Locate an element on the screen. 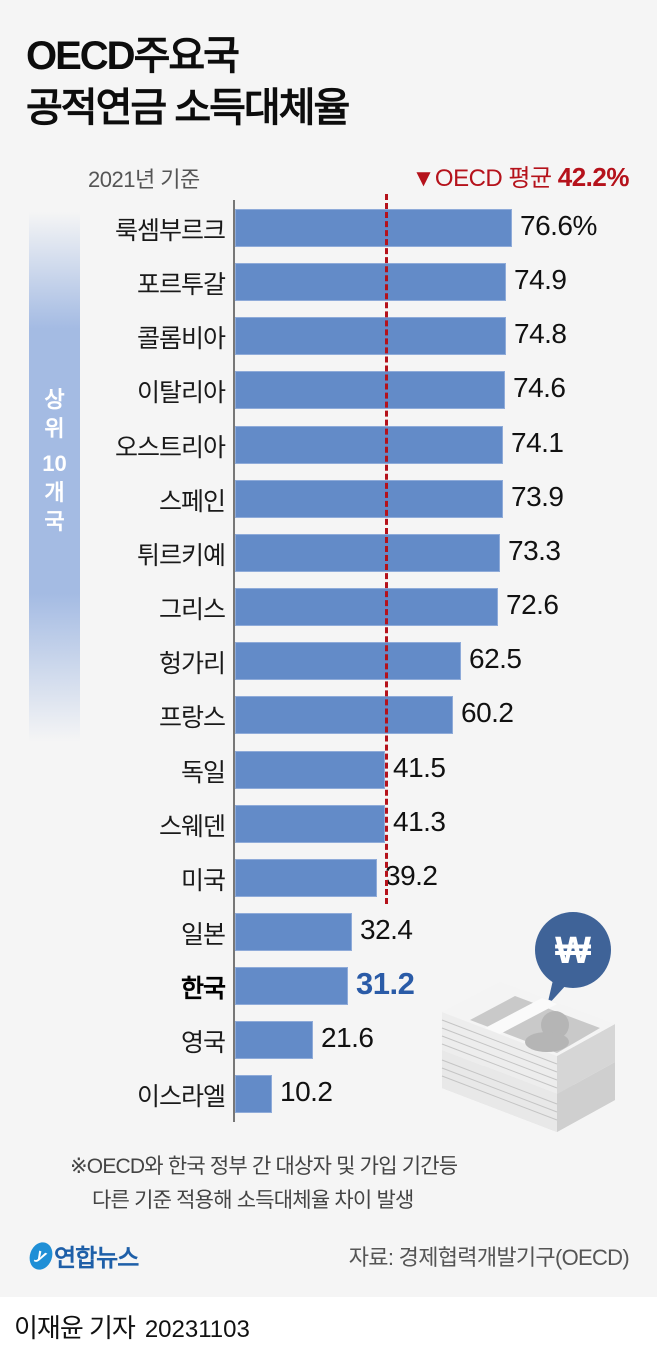 Image resolution: width=657 pixels, height=1353 pixels. value-label: 41.3 is located at coordinates (419, 821).